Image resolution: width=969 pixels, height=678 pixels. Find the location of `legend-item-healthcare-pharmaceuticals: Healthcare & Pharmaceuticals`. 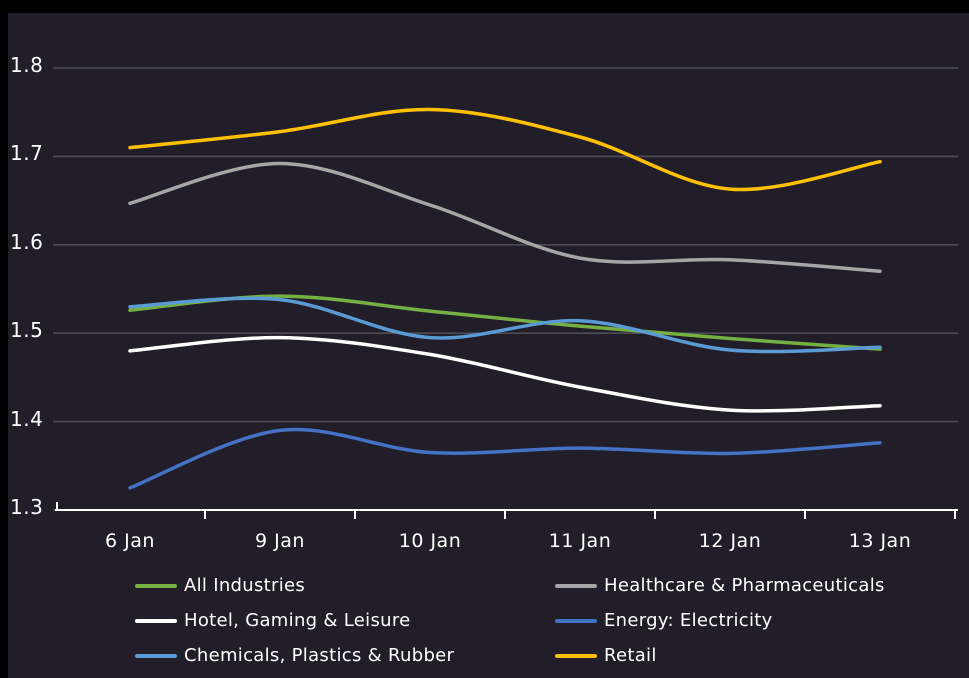

legend-item-healthcare-pharmaceuticals: Healthcare & Pharmaceuticals is located at coordinates (720, 585).